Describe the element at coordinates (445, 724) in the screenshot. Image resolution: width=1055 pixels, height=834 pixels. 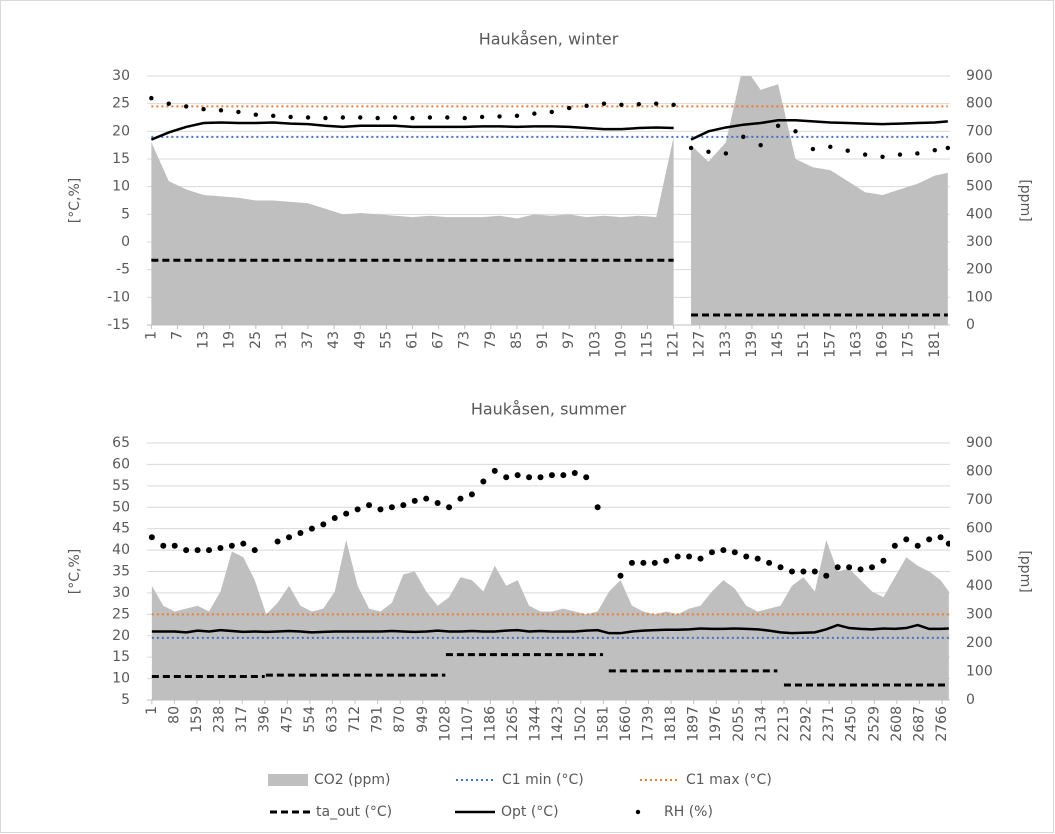
I see `x-tick-label: 1028` at that location.